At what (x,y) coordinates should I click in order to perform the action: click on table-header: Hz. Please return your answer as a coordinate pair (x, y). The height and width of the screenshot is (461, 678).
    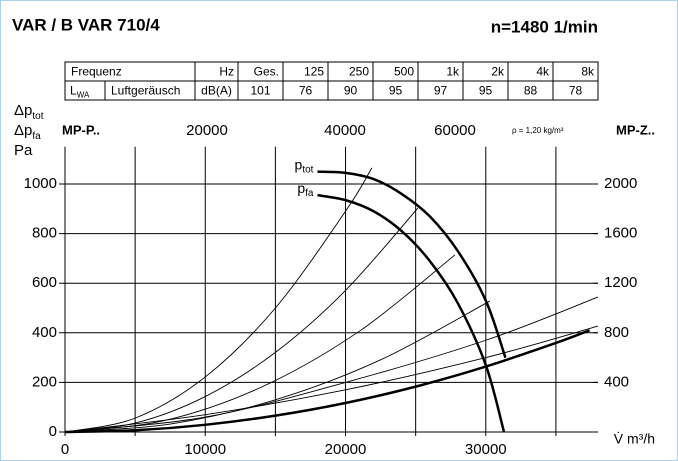
    Looking at the image, I should click on (226, 72).